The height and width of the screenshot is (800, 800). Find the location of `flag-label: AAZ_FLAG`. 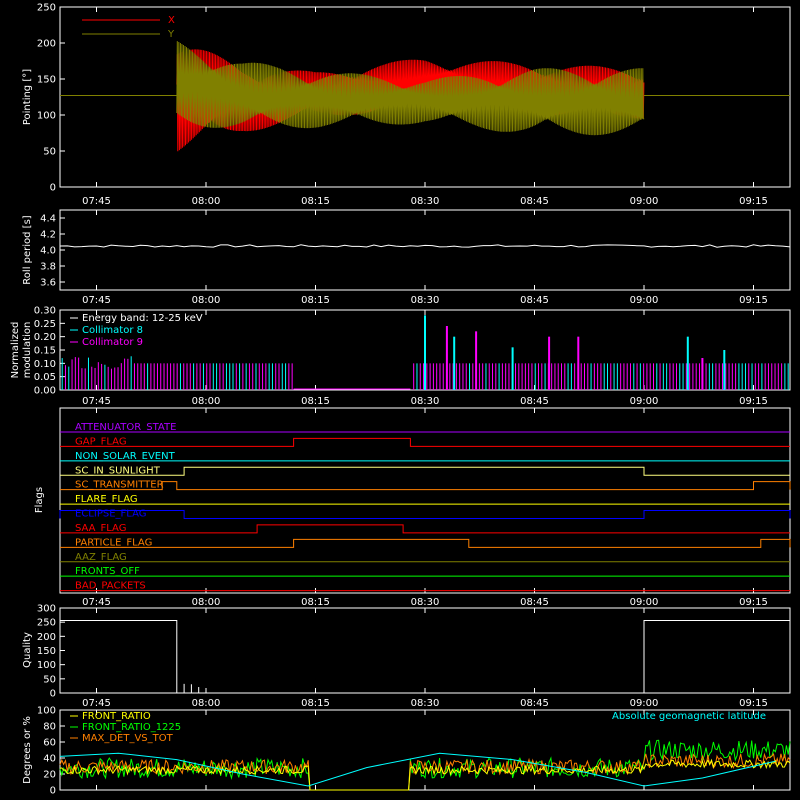

flag-label: AAZ_FLAG is located at coordinates (101, 557).